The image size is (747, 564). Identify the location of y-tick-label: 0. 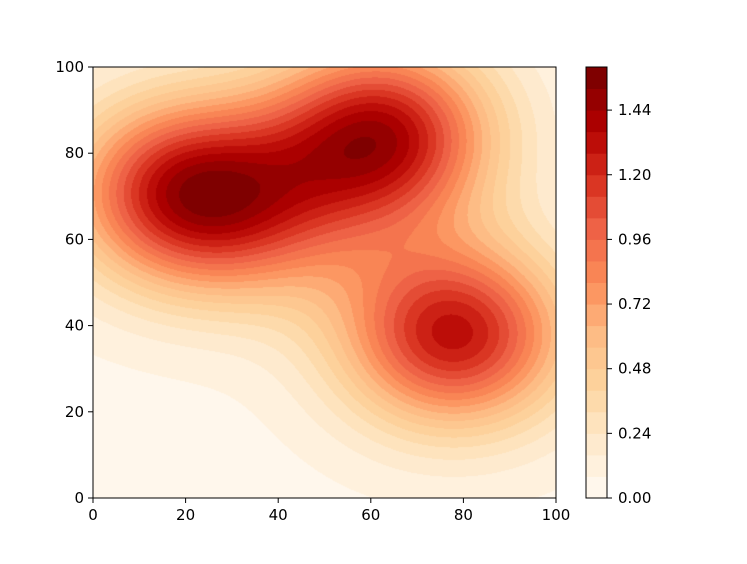
(79, 498).